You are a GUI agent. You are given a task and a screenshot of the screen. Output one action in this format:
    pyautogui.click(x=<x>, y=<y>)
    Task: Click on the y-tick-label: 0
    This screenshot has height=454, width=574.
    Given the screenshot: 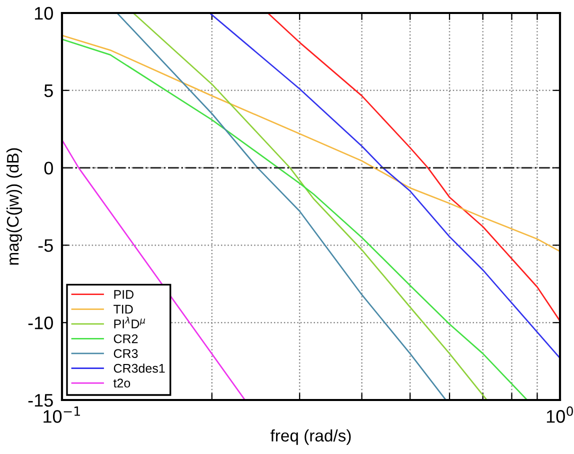 What is the action you would take?
    pyautogui.click(x=48, y=168)
    